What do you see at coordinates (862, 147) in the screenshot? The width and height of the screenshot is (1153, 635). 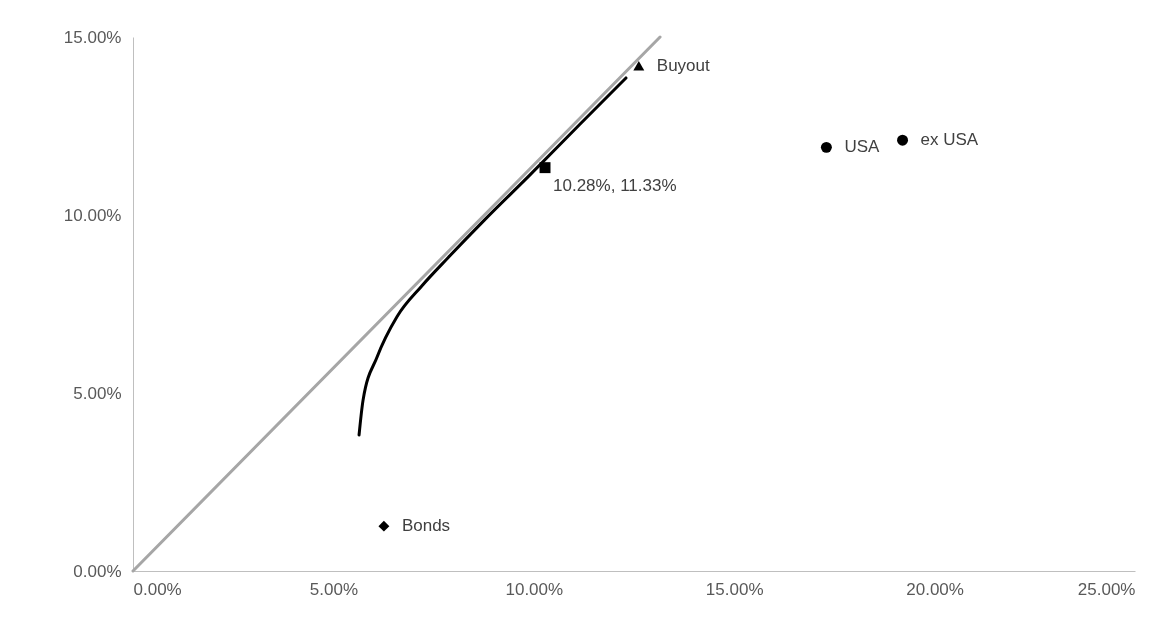 I see `series-label: USA` at bounding box center [862, 147].